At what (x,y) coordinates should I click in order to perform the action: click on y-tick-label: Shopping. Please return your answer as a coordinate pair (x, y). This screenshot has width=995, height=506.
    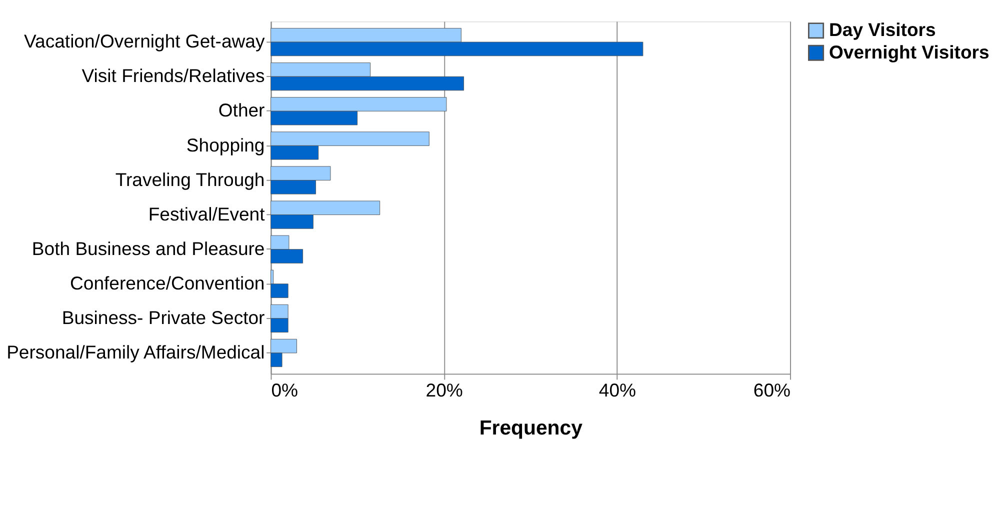
    Looking at the image, I should click on (225, 145).